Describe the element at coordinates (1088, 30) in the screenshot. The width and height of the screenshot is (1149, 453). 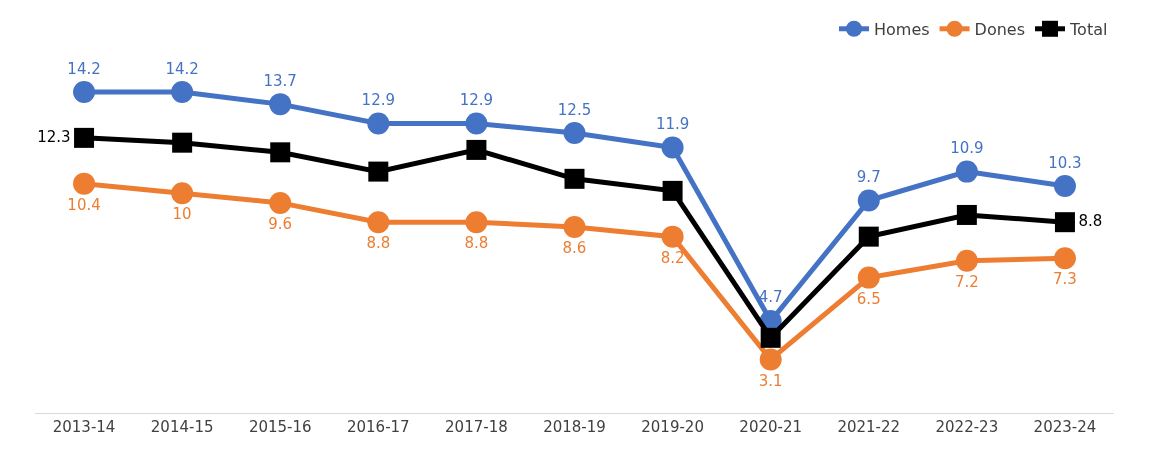
I see `legend-label: Total` at that location.